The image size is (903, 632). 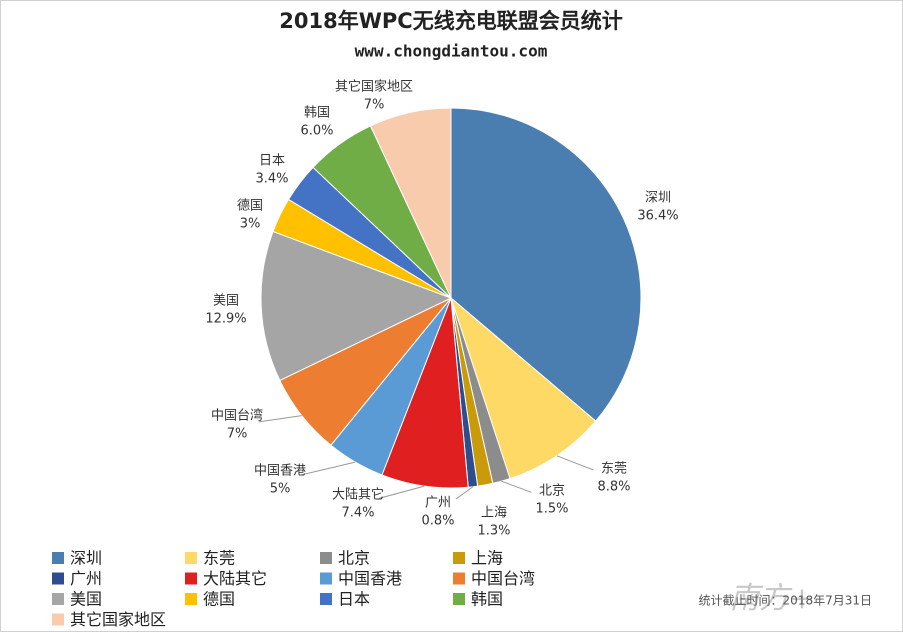 I want to click on value-label: 7.4%, so click(x=357, y=513).